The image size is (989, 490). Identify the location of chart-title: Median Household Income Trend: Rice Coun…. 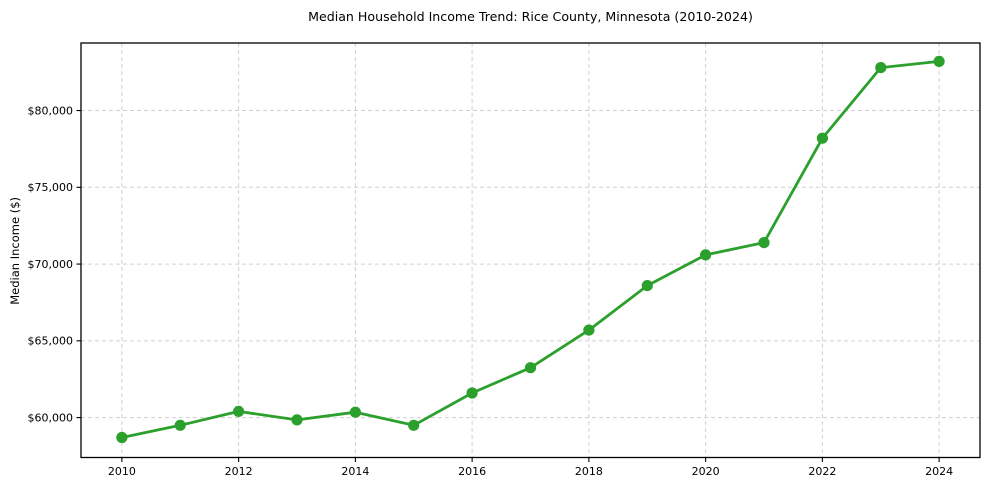
(530, 16).